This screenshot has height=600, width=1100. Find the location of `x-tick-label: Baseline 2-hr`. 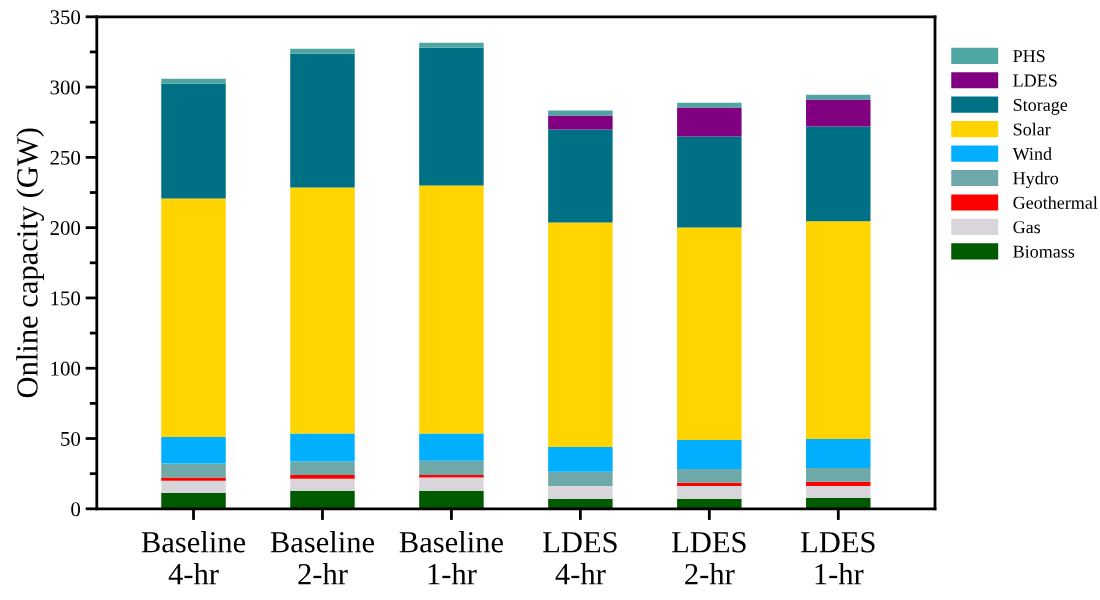

x-tick-label: Baseline 2-hr is located at coordinates (322, 558).